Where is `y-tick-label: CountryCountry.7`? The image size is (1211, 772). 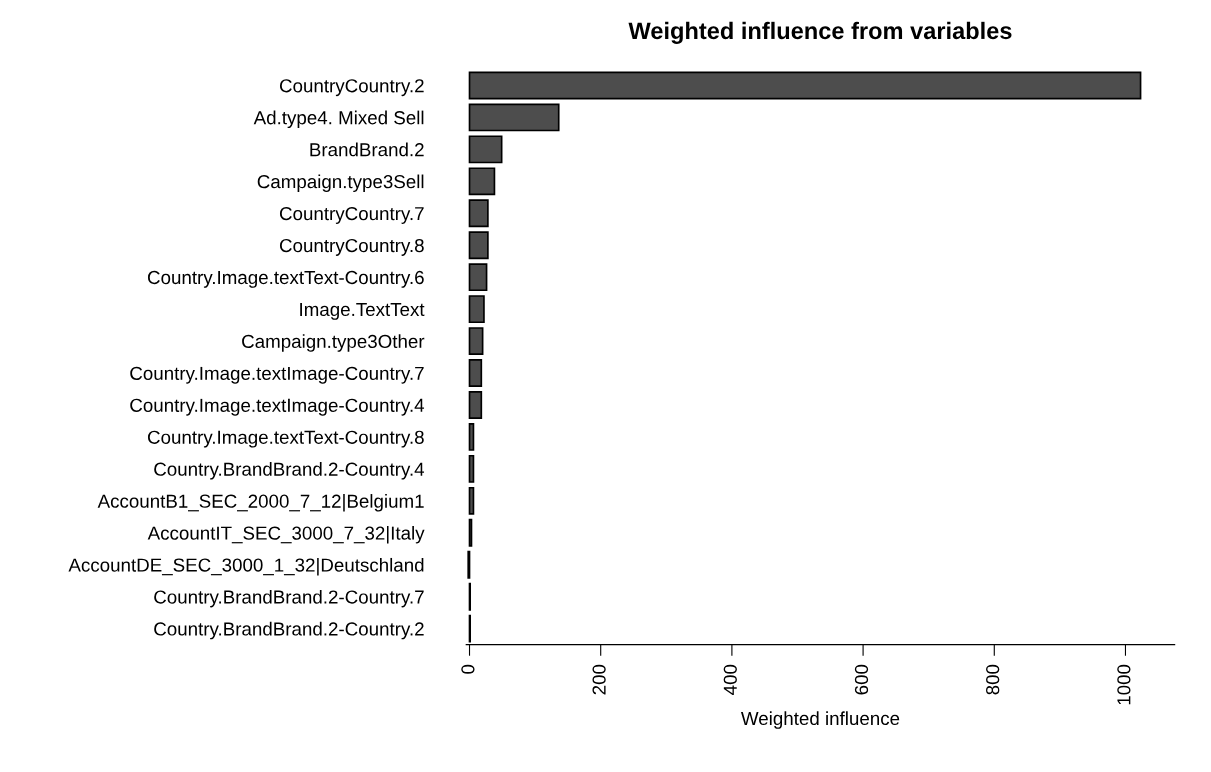
y-tick-label: CountryCountry.7 is located at coordinates (351, 215).